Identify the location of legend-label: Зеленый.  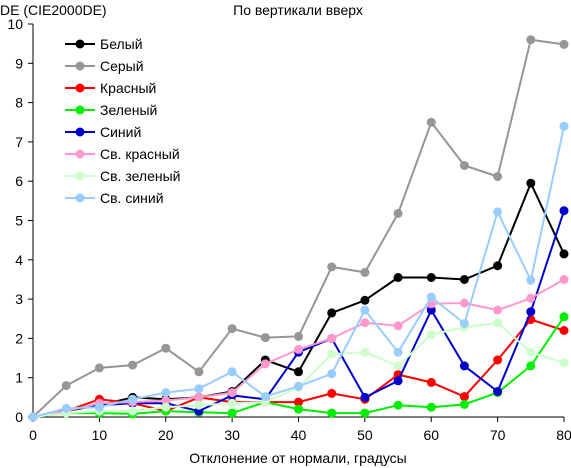
(128, 110).